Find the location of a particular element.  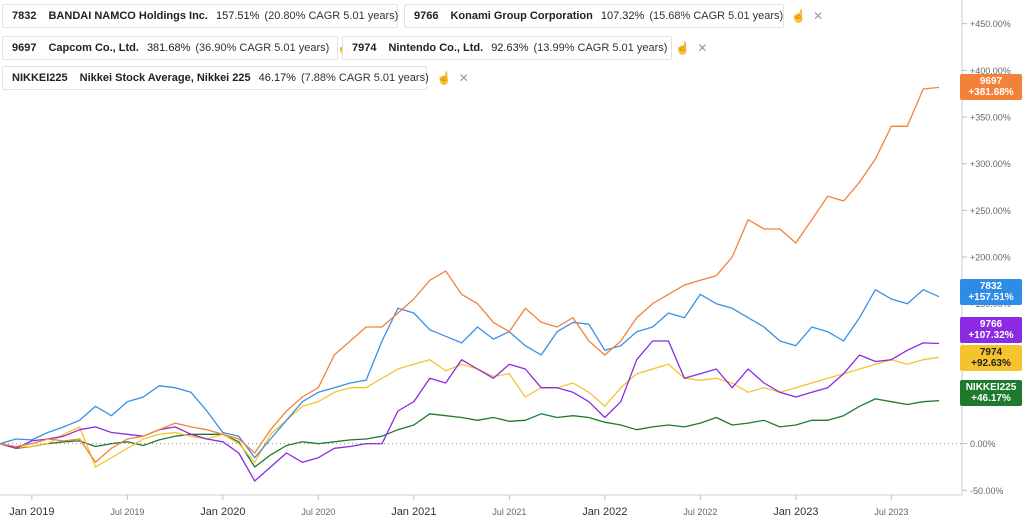

legend-ticker: 9697 is located at coordinates (24, 48).